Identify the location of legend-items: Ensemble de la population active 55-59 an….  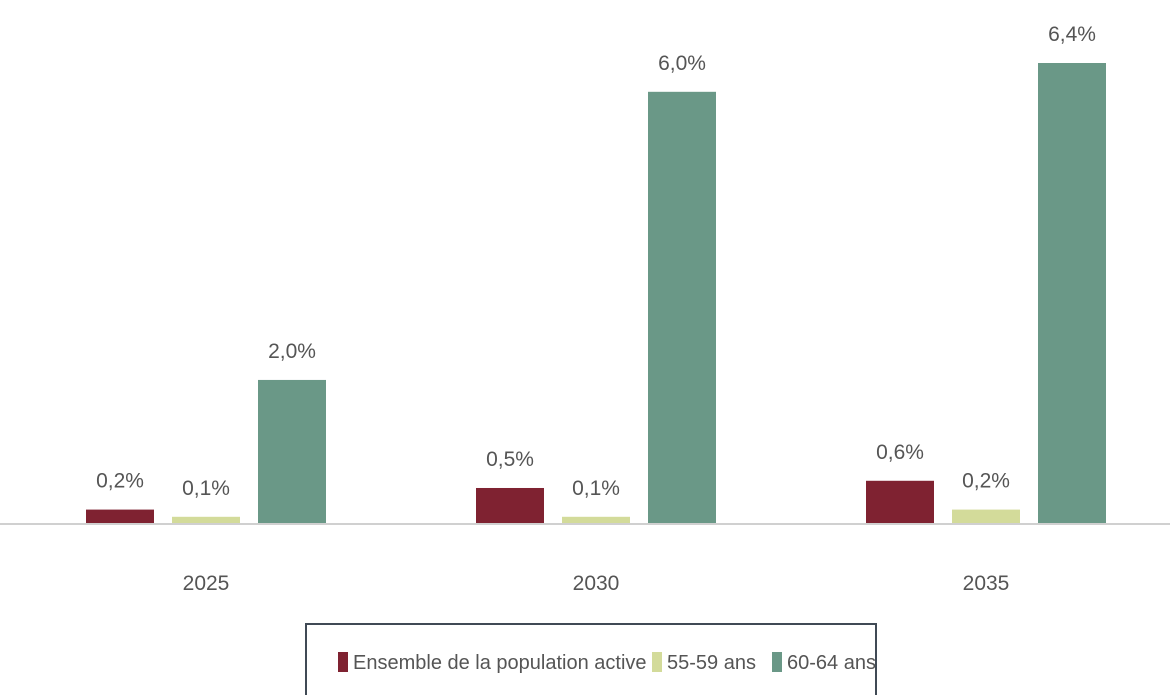
(607, 663).